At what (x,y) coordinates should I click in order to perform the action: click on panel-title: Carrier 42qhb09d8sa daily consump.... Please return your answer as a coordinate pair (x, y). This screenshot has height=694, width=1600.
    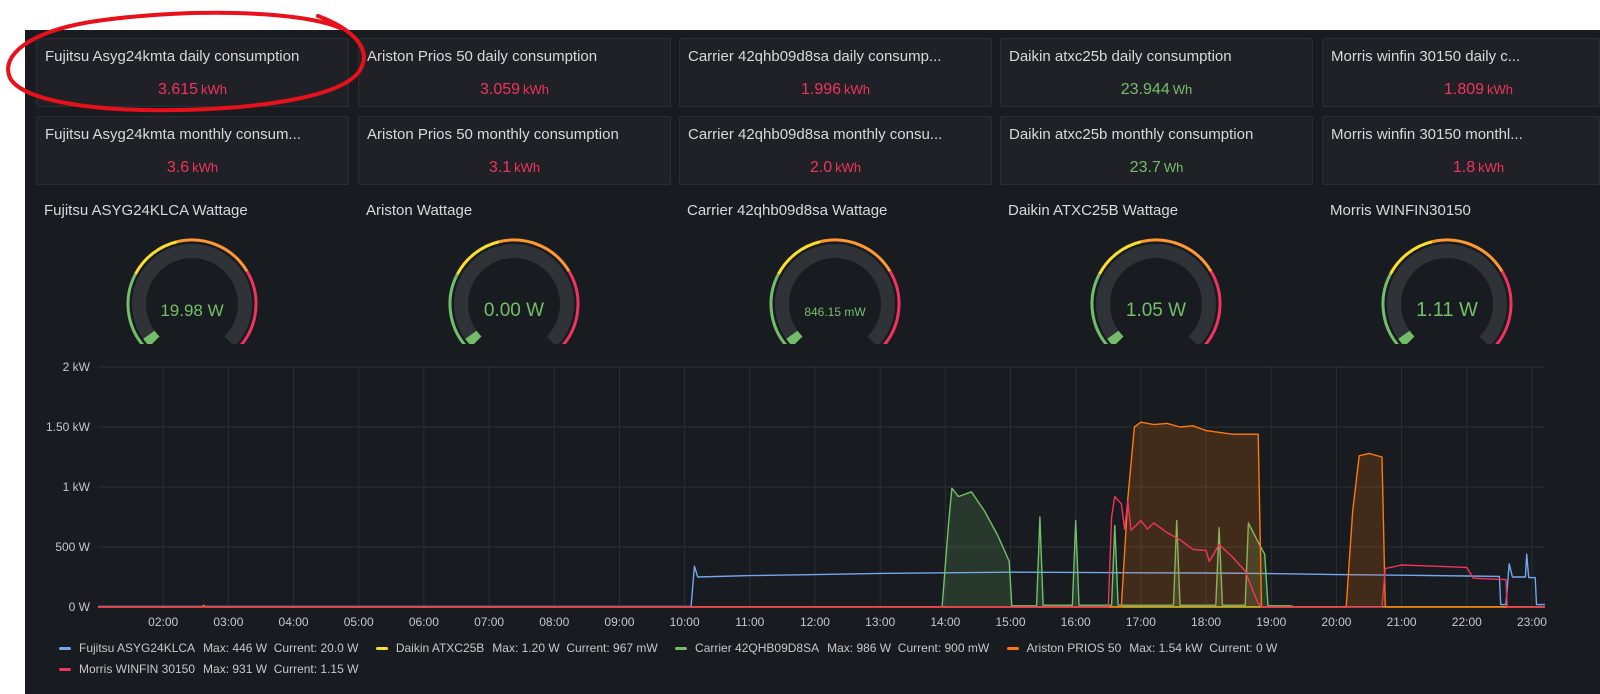
    Looking at the image, I should click on (815, 56).